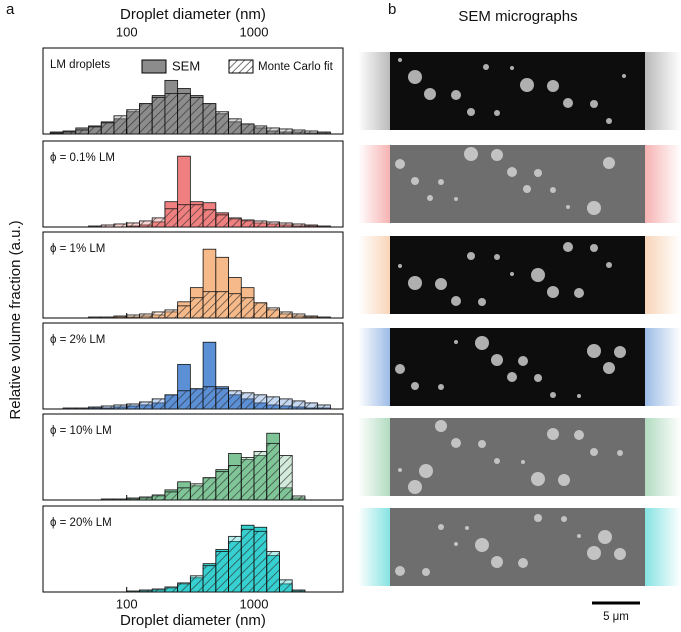 The image size is (681, 632). Describe the element at coordinates (15, 319) in the screenshot. I see `y-axis-title: Relative volume fraction (a.u.)` at that location.